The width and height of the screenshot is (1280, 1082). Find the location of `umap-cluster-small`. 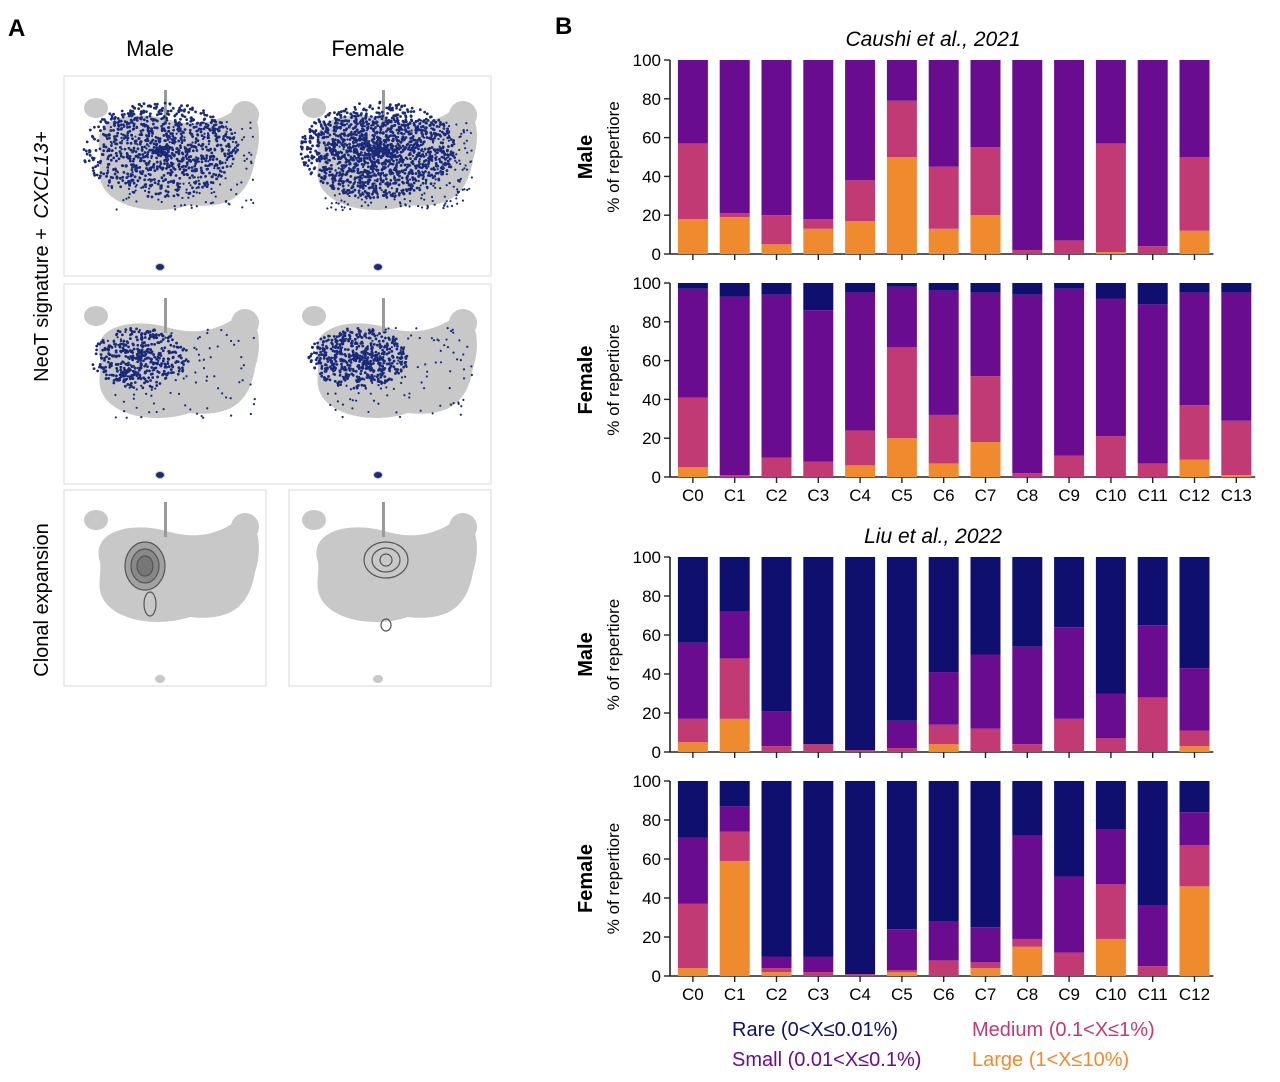

umap-cluster-small is located at coordinates (378, 679).